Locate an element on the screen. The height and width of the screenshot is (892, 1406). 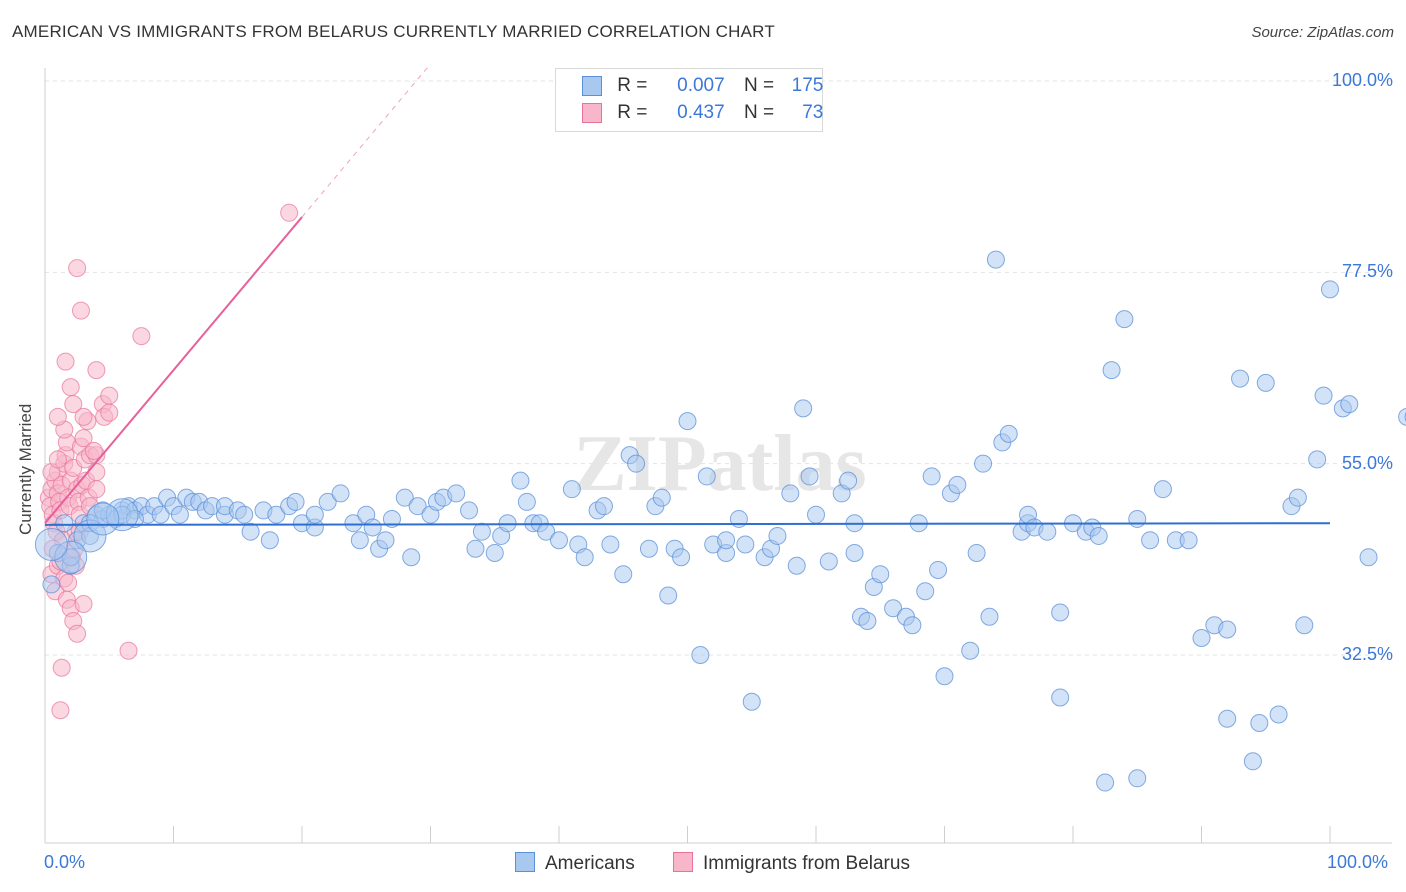
belarus-trend-line is located at coordinates (173, 370).